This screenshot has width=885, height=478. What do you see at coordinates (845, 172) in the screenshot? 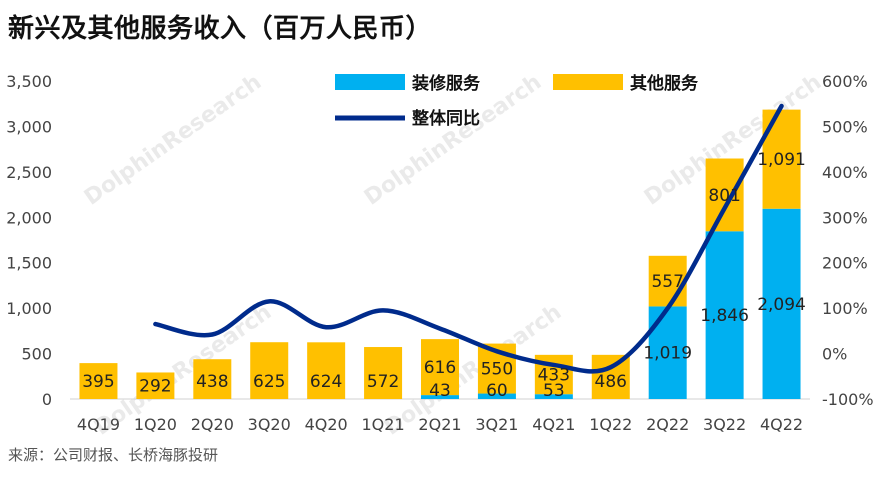
I see `right-axis-tick-label: 400%` at bounding box center [845, 172].